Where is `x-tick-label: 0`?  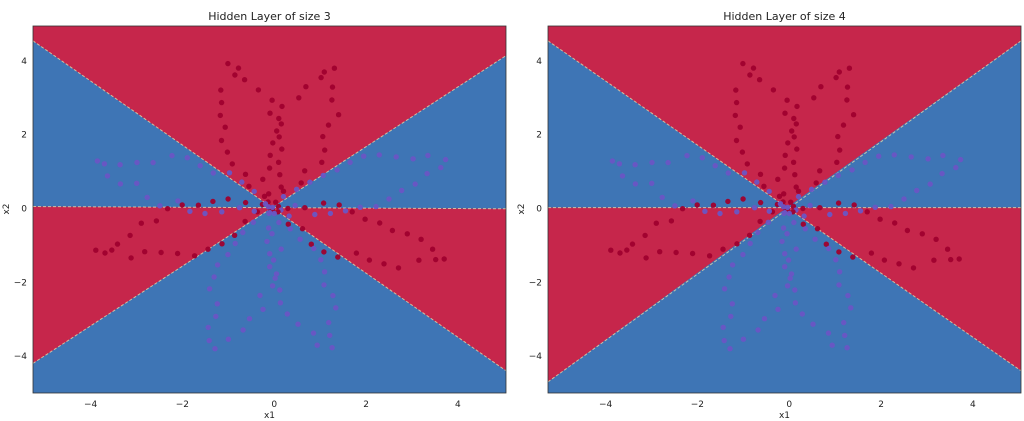
x-tick-label: 0 is located at coordinates (789, 405).